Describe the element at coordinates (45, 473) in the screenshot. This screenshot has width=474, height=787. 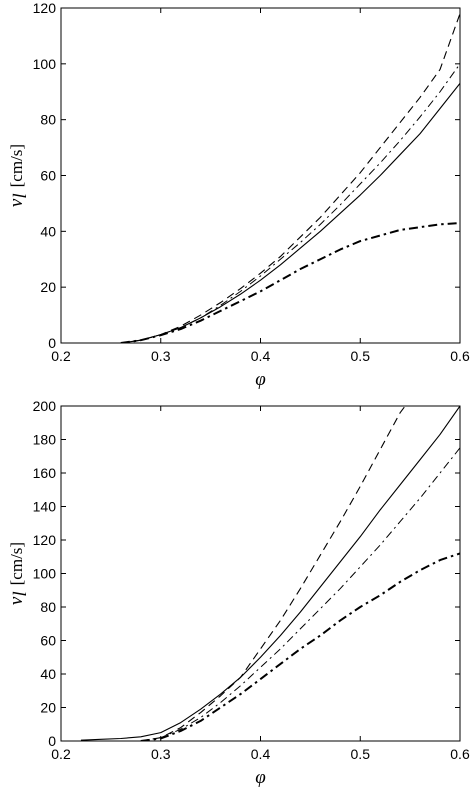
I see `y-tick-label: 160` at that location.